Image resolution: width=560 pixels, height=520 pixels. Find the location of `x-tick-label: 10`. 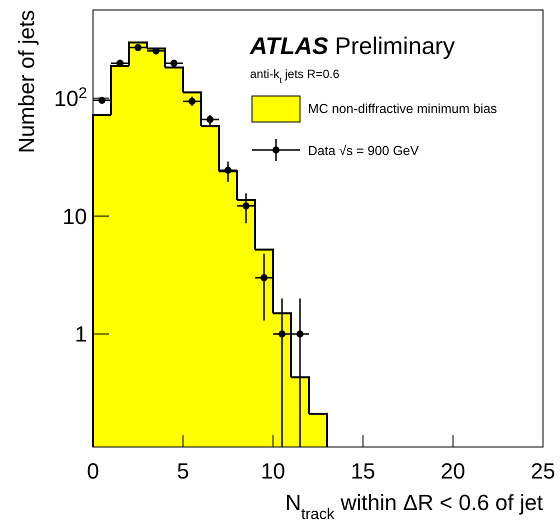

x-tick-label: 10 is located at coordinates (273, 471).